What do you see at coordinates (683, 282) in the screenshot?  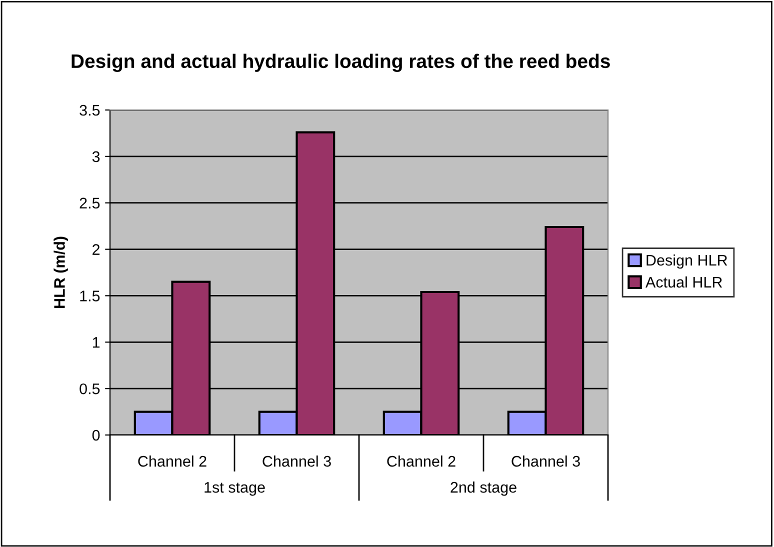 I see `legend-label: Actual HLR` at bounding box center [683, 282].